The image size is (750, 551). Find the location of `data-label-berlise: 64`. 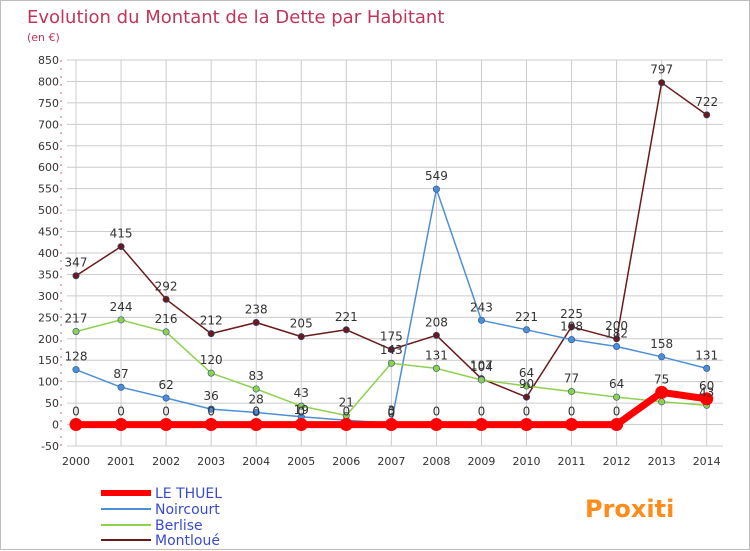

data-label-berlise: 64 is located at coordinates (616, 384).